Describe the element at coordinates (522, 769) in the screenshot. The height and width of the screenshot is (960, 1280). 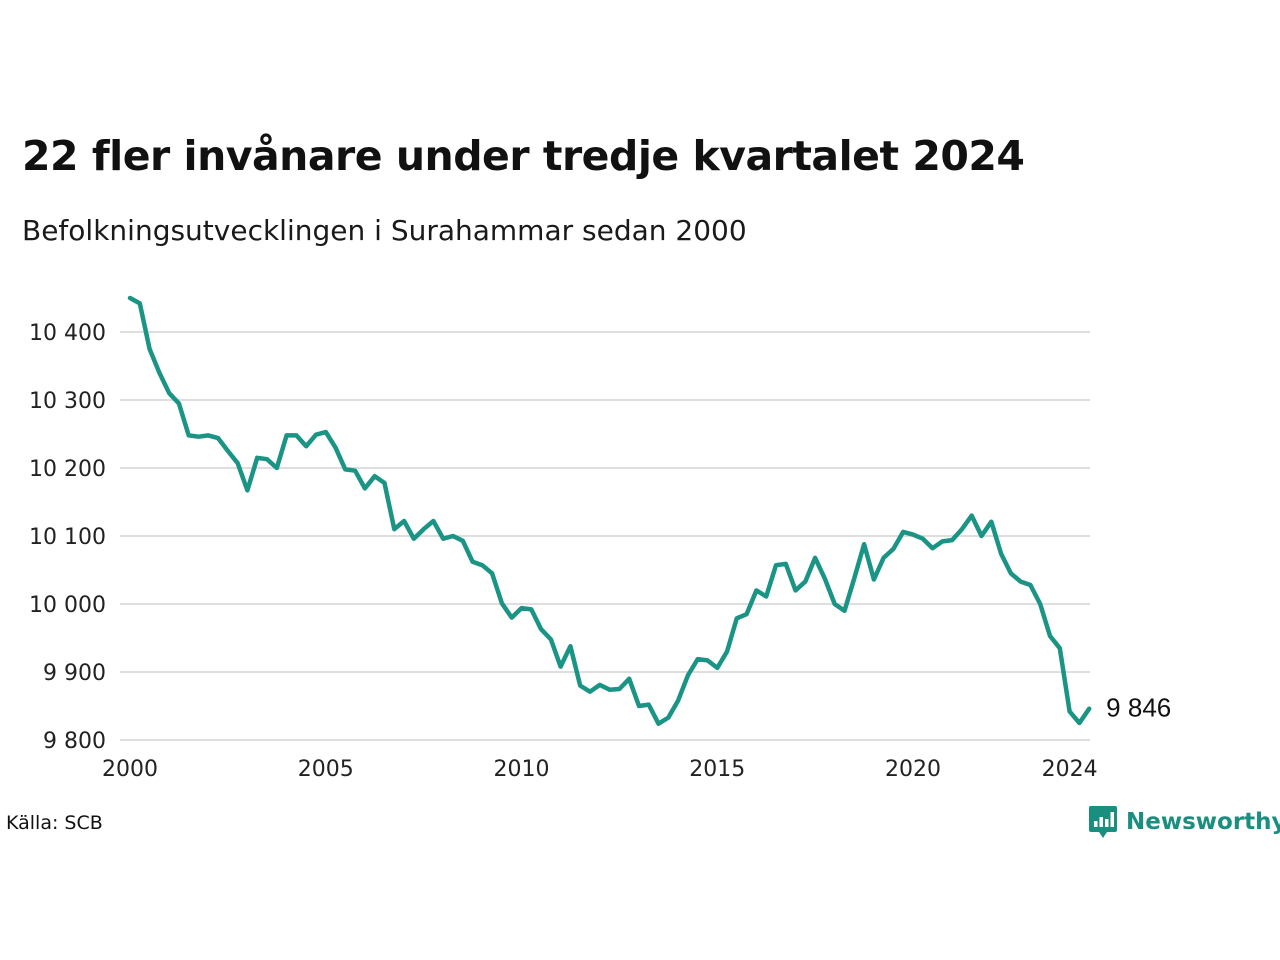
I see `x-tick-label: 2010` at that location.